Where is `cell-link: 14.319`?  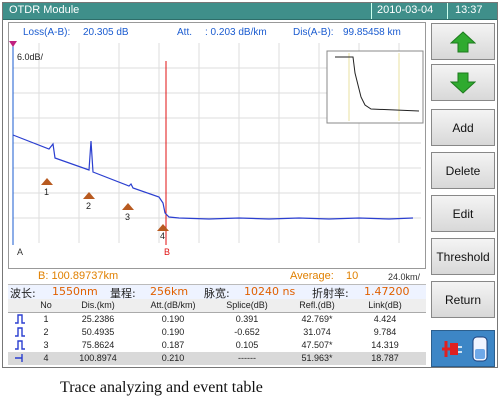 cell-link: 14.319 is located at coordinates (385, 345).